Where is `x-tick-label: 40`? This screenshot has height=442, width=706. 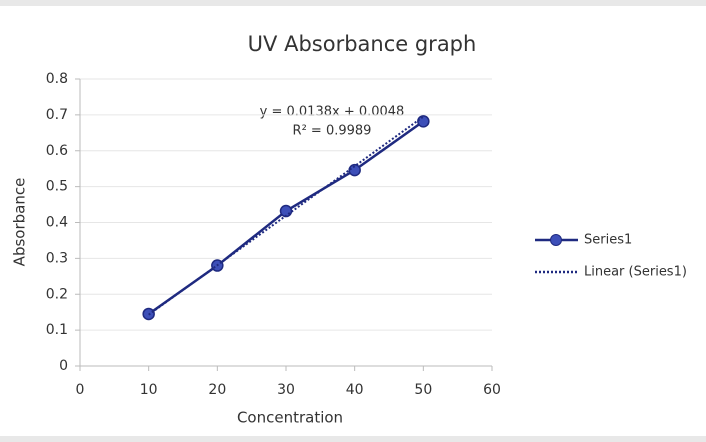 x-tick-label: 40 is located at coordinates (355, 390).